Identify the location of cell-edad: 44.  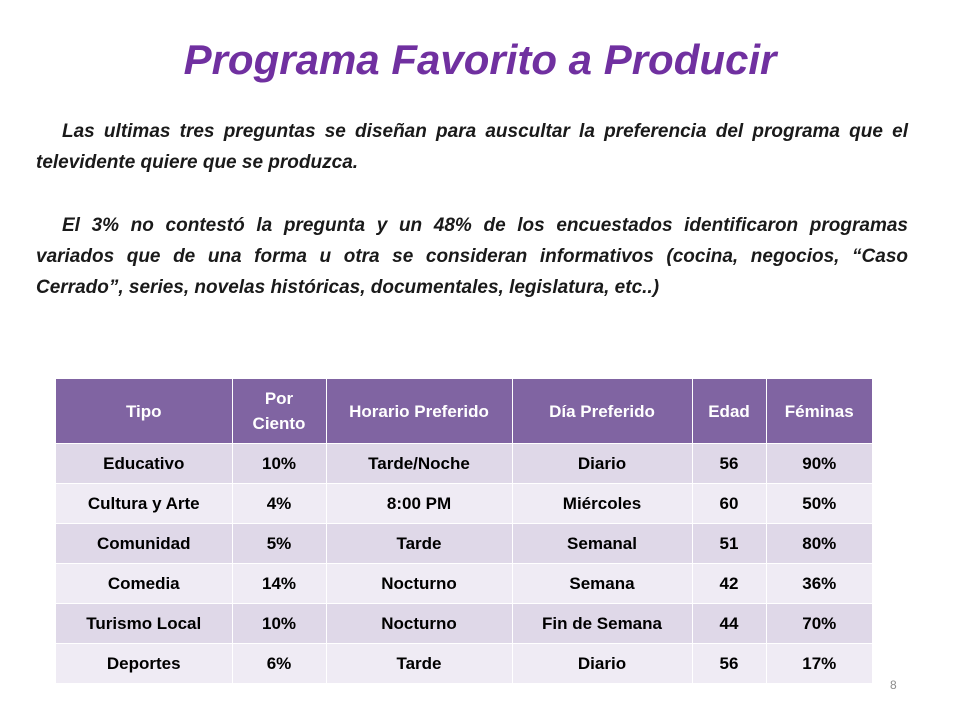
(729, 623).